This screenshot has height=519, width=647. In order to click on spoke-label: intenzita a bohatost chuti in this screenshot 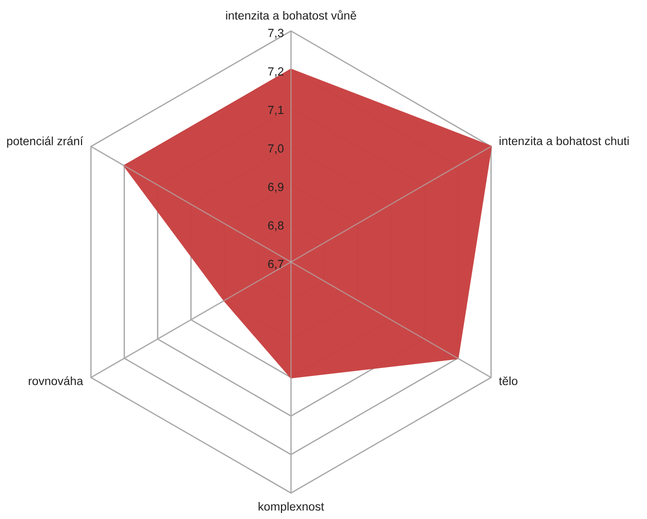, I will do `click(564, 141)`.